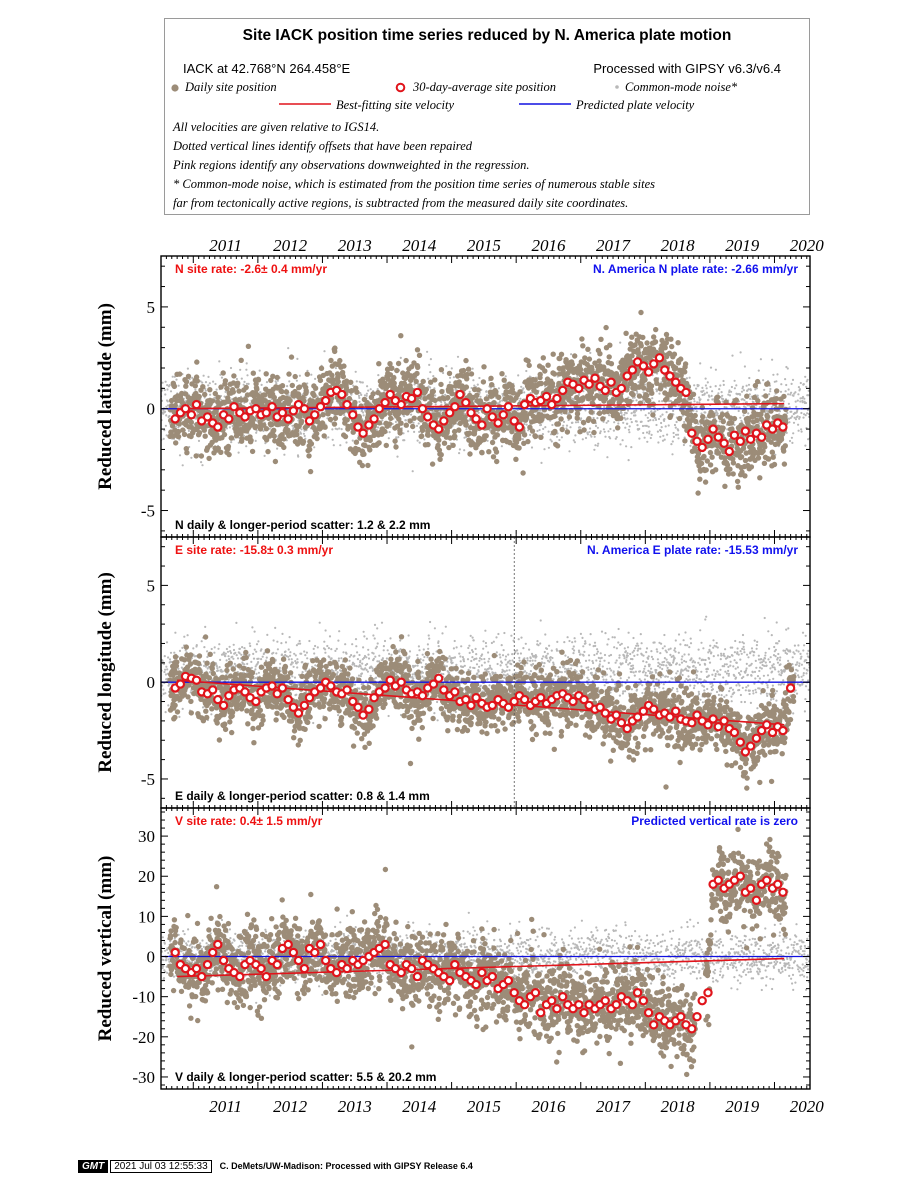 The image size is (918, 1188). What do you see at coordinates (742, 245) in the screenshot?
I see `x-tick-label-top: 2019` at bounding box center [742, 245].